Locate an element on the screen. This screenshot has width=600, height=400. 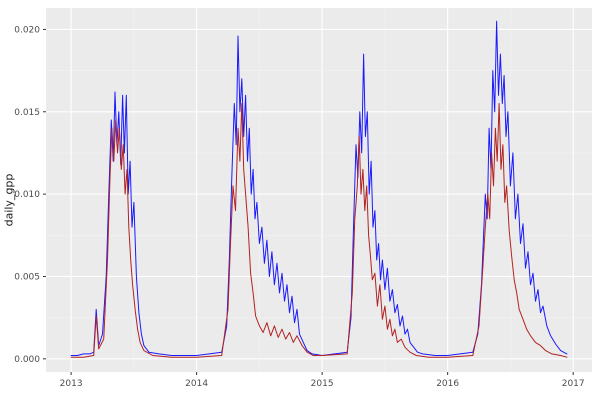
y-tick-label: 0.015 is located at coordinates (27, 113).